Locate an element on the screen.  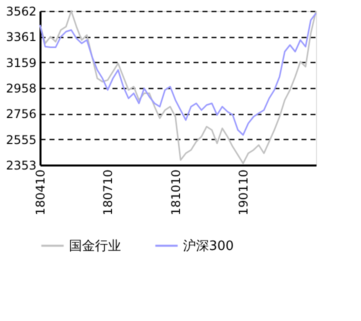
y-tick-label: 3159 is located at coordinates (21, 63).